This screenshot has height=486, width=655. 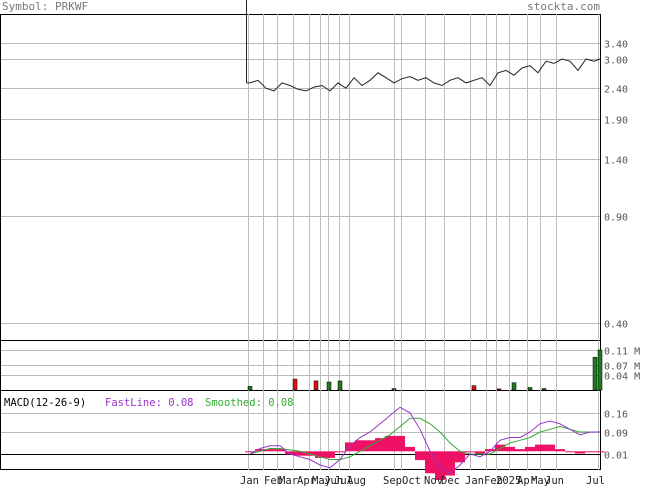 I want to click on price-tick-label: 1.90, so click(x=616, y=121).